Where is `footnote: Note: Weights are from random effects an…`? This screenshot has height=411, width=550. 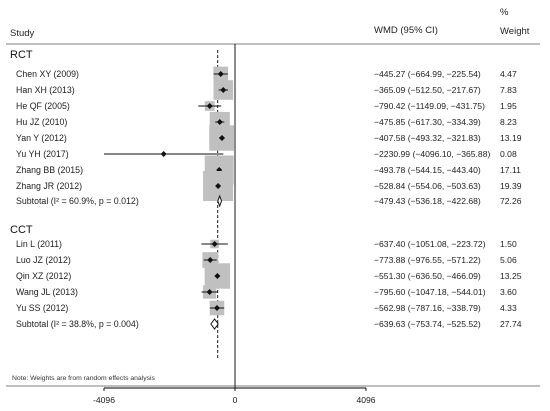 footnote: Note: Weights are from random effects an… is located at coordinates (84, 378).